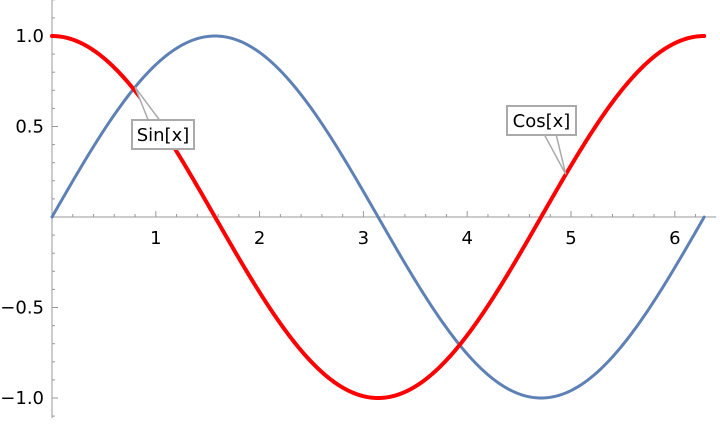 The image size is (720, 424). What do you see at coordinates (674, 238) in the screenshot?
I see `x-tick-label: 6` at bounding box center [674, 238].